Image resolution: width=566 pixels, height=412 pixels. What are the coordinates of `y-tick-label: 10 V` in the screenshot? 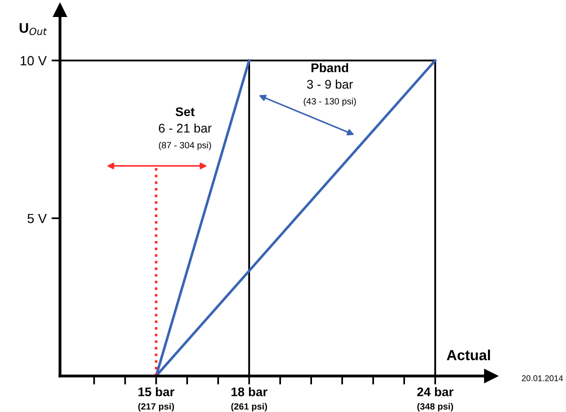 It's located at (33, 61).